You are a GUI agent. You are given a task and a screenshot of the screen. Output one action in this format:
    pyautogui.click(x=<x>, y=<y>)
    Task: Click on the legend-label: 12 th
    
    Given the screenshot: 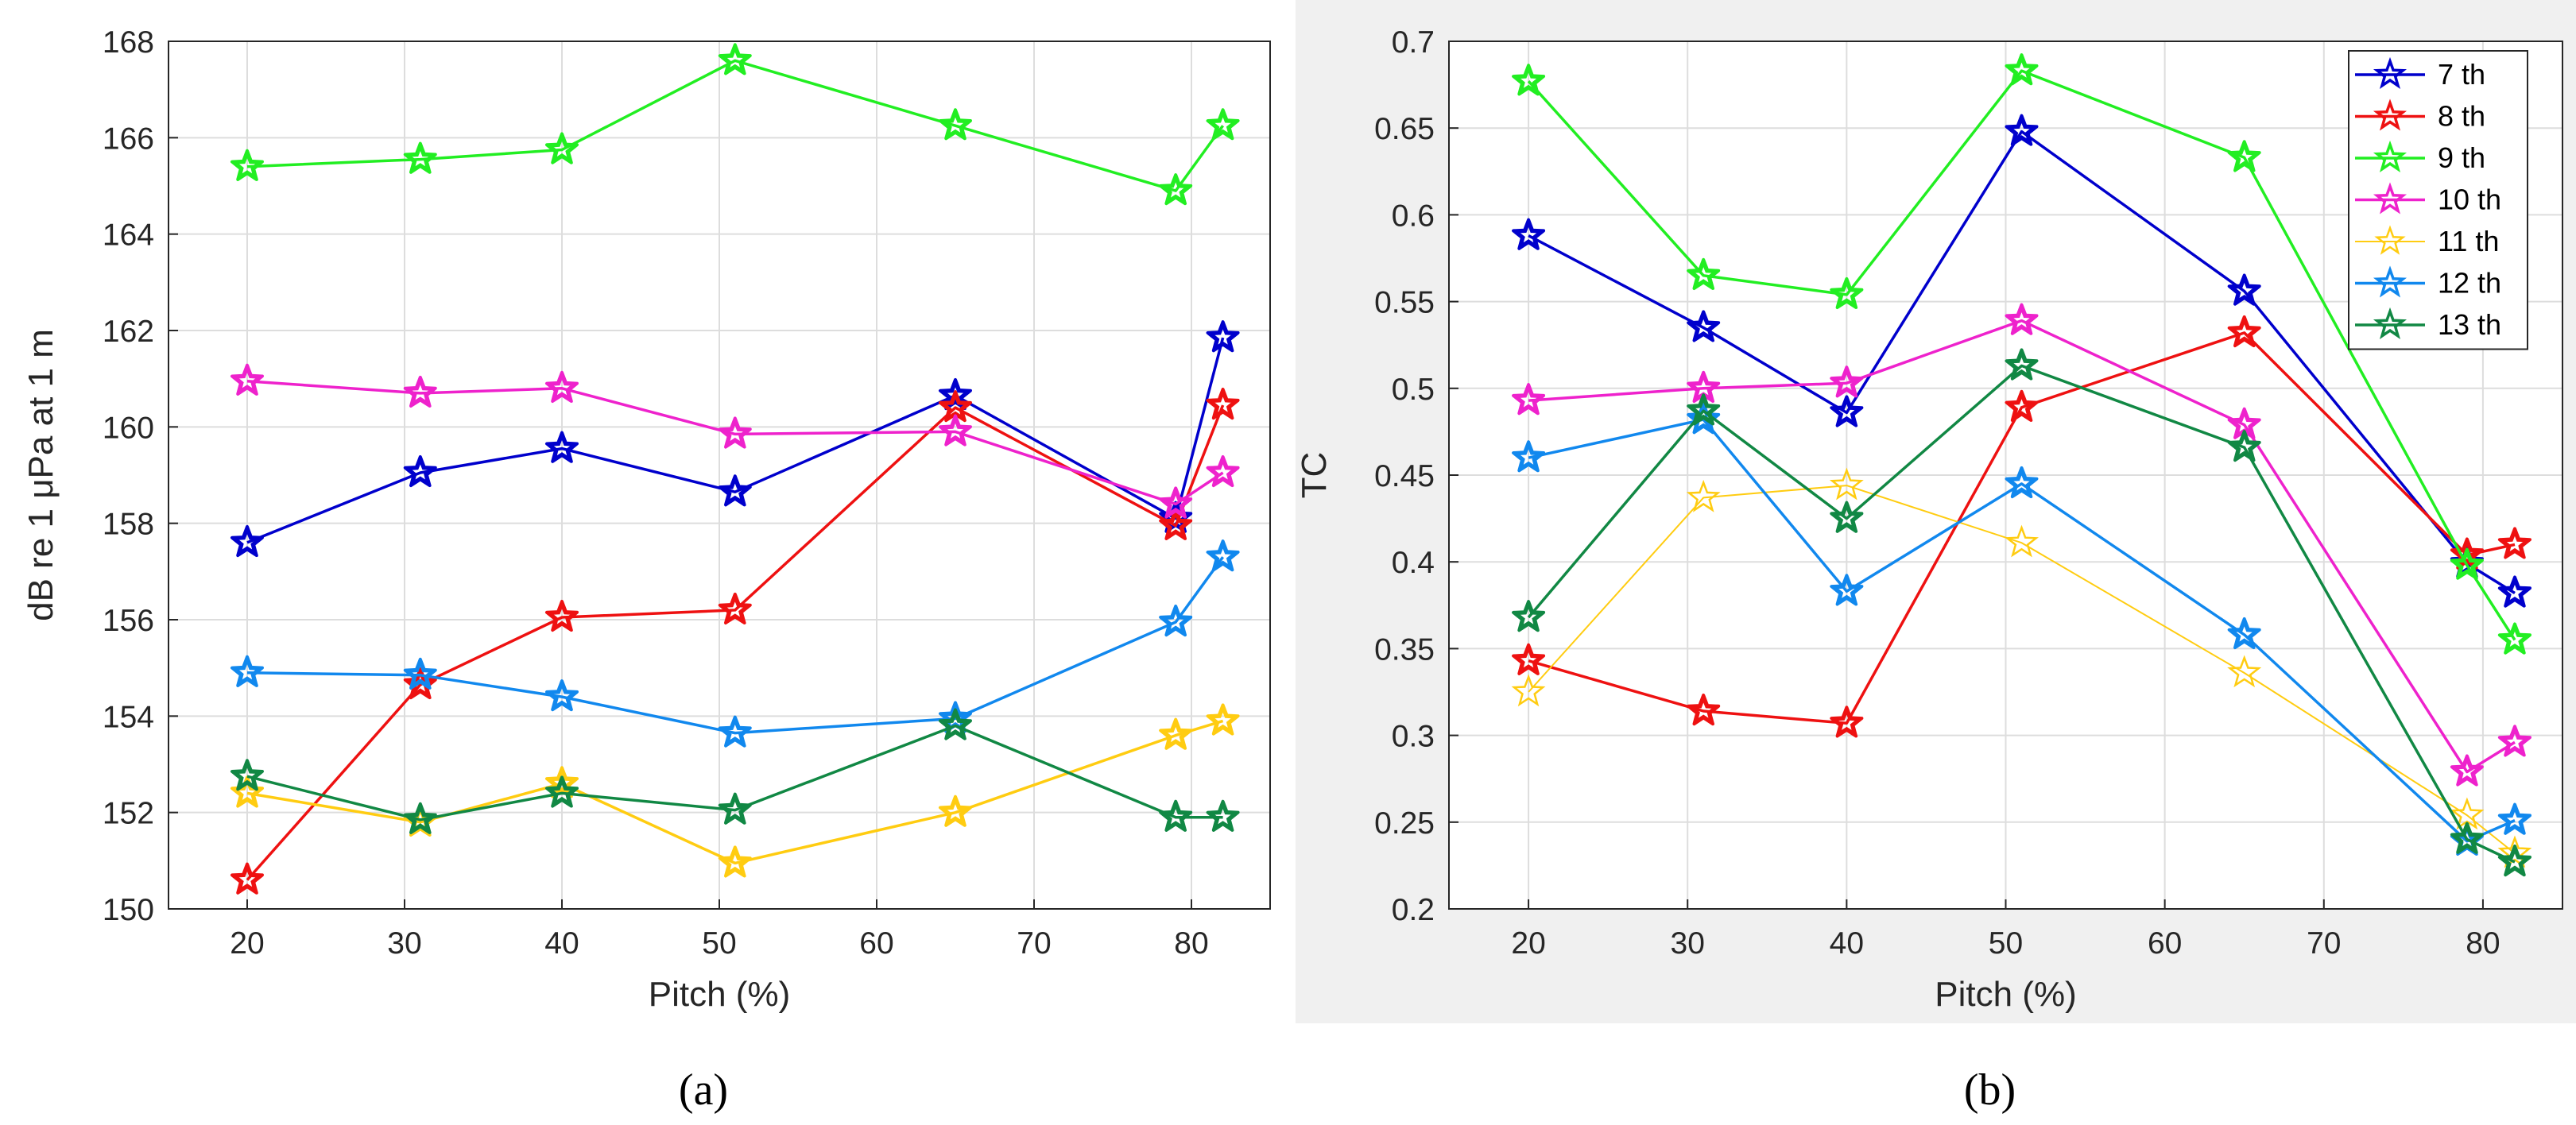 What is the action you would take?
    pyautogui.click(x=2469, y=283)
    